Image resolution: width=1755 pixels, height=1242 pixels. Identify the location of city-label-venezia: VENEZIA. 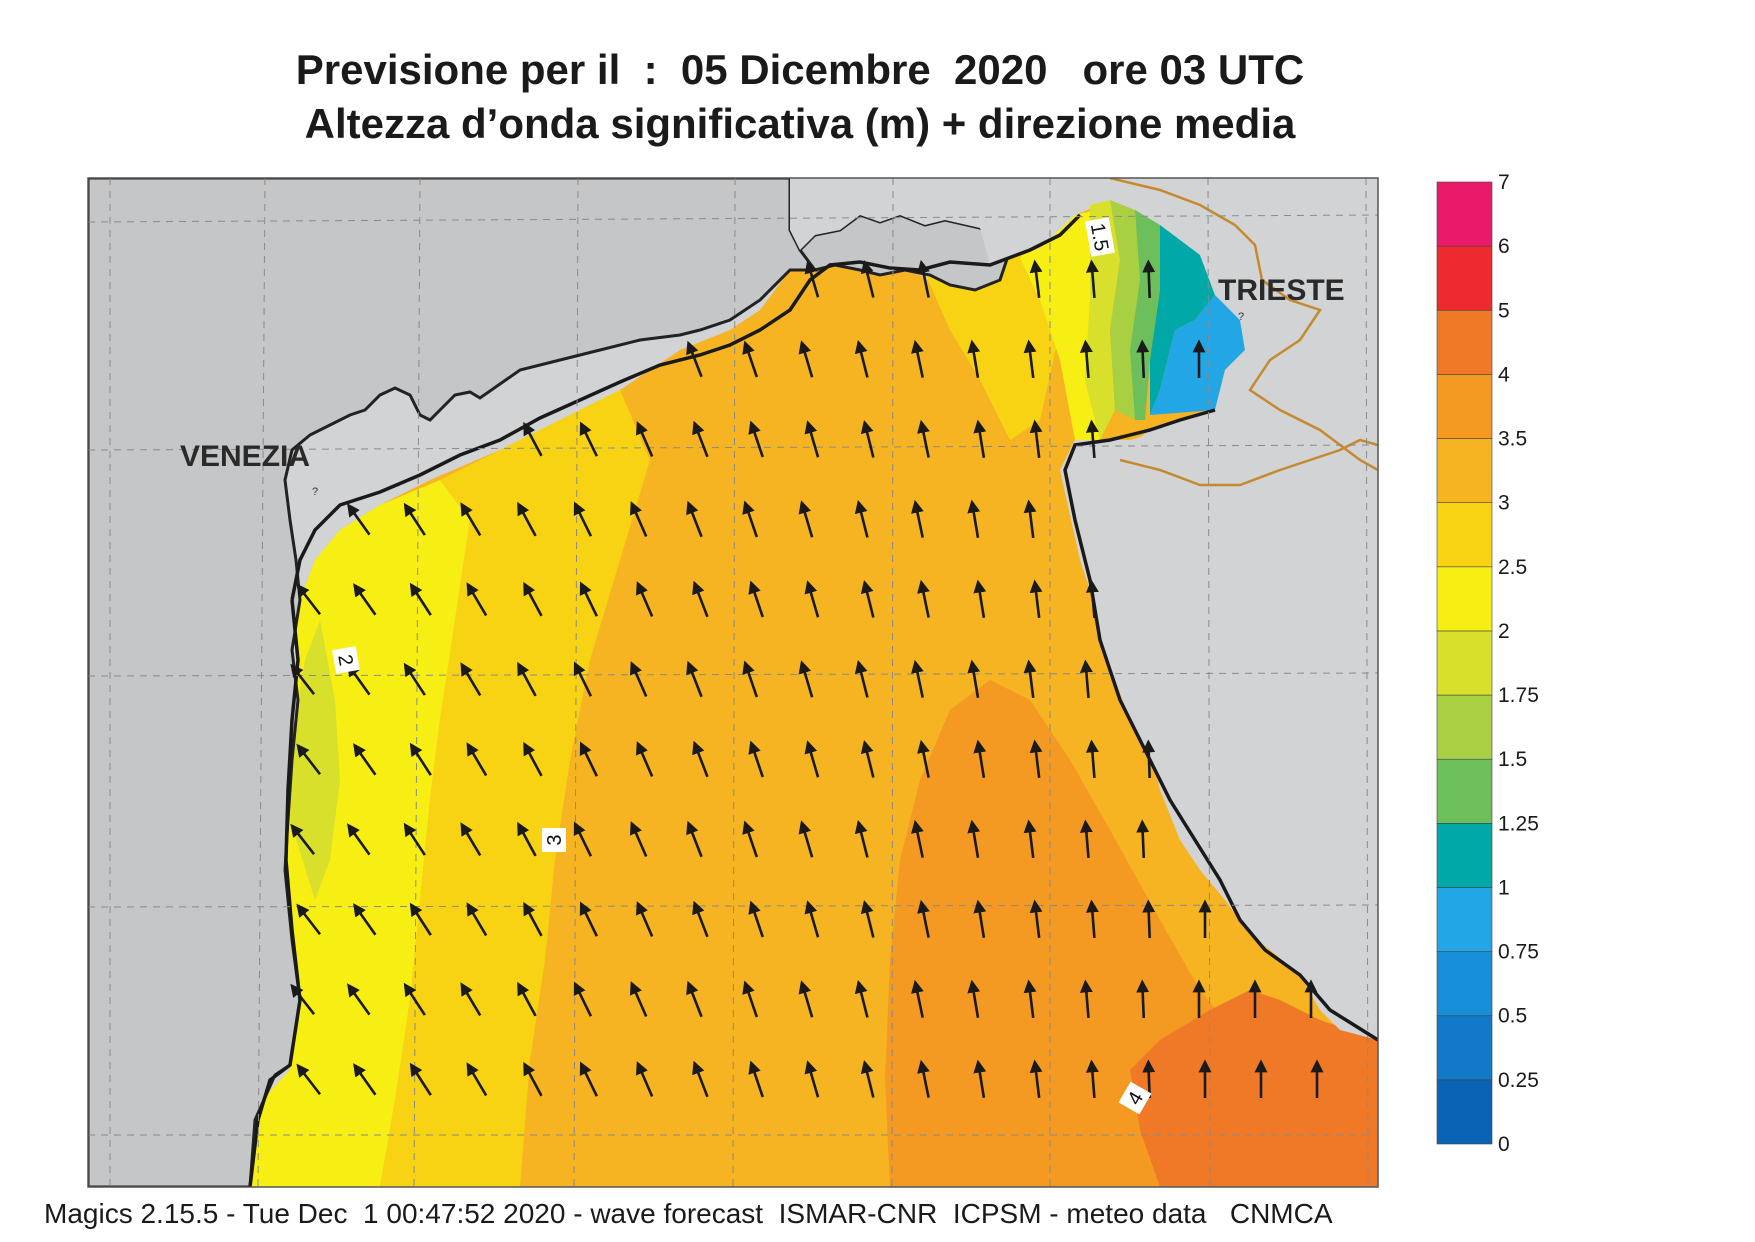
(245, 456).